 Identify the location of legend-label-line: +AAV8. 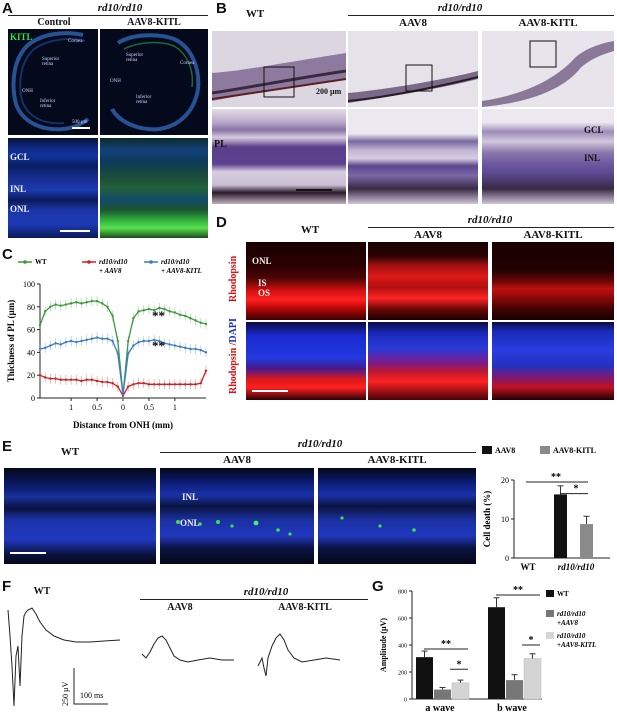
(567, 623).